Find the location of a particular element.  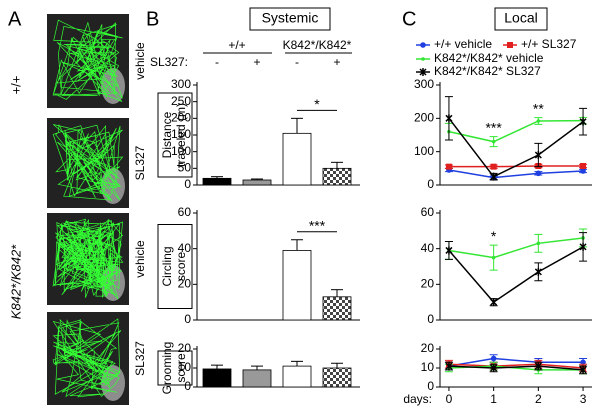

legend-label: K842*/K842* SL327 is located at coordinates (487, 71).